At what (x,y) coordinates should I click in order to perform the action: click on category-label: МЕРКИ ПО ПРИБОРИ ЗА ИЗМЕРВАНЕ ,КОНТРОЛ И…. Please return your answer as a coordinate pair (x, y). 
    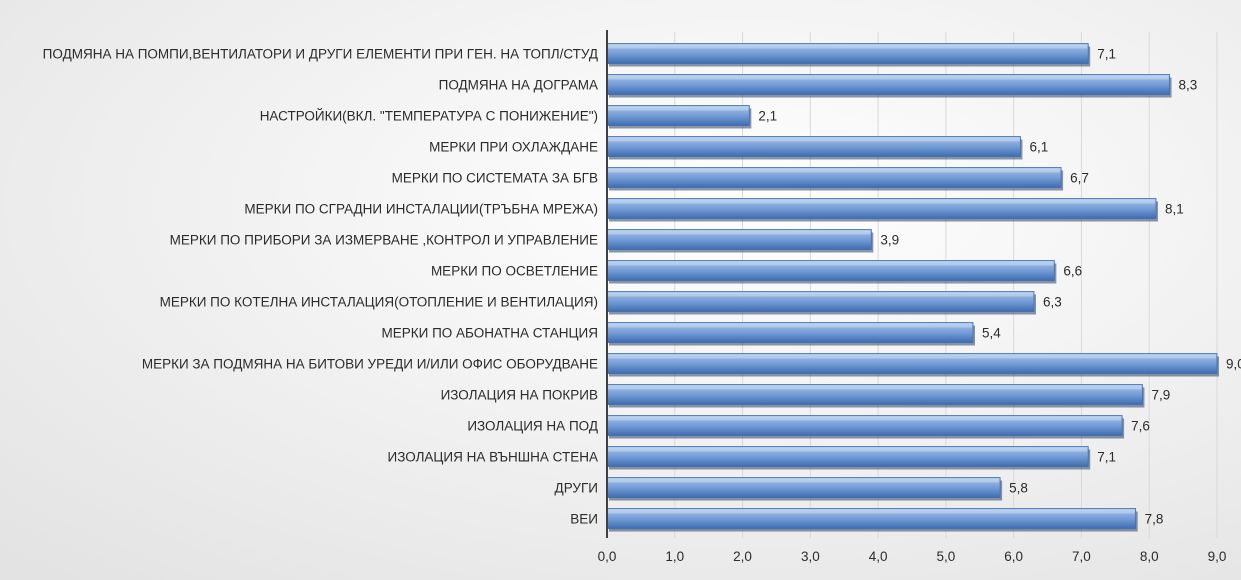
    Looking at the image, I should click on (384, 240).